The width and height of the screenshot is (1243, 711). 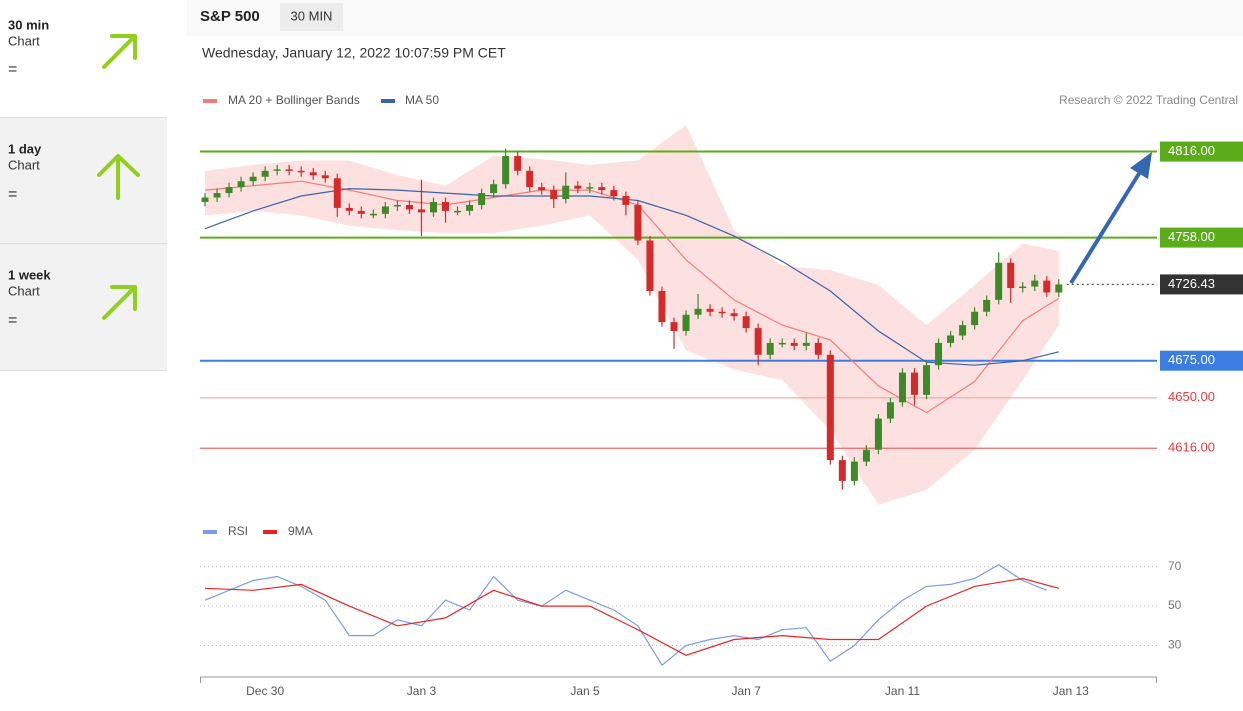 I want to click on trend-icons, so click(x=118, y=177).